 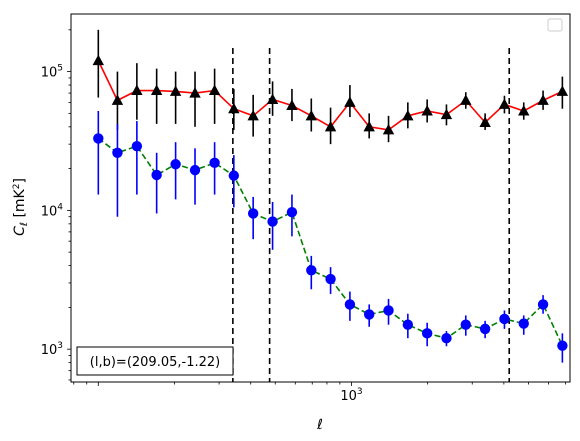 I want to click on y-axis-label: Cℓ [mK2], so click(x=21, y=207).